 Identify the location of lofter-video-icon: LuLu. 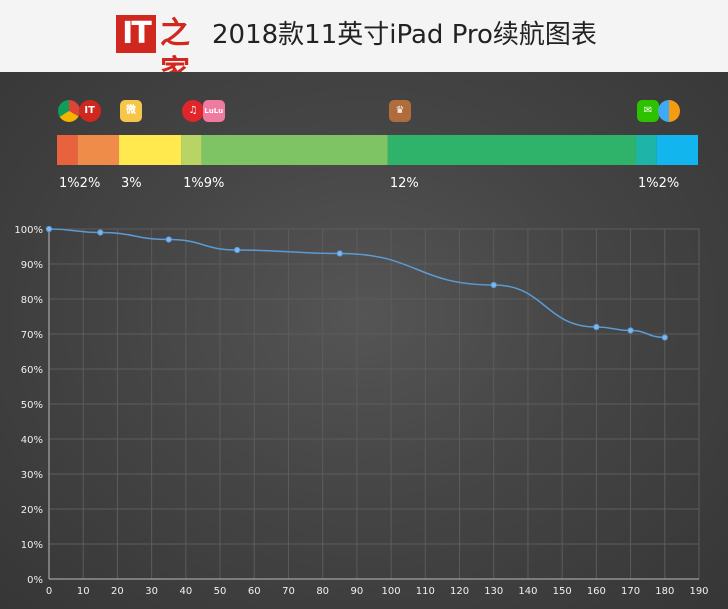
(213, 111).